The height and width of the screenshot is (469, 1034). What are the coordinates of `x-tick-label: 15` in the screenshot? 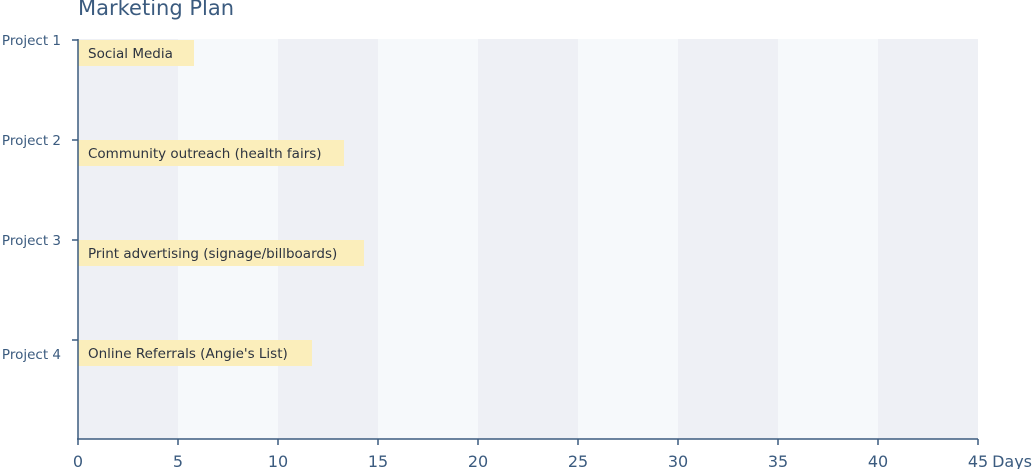 It's located at (378, 460).